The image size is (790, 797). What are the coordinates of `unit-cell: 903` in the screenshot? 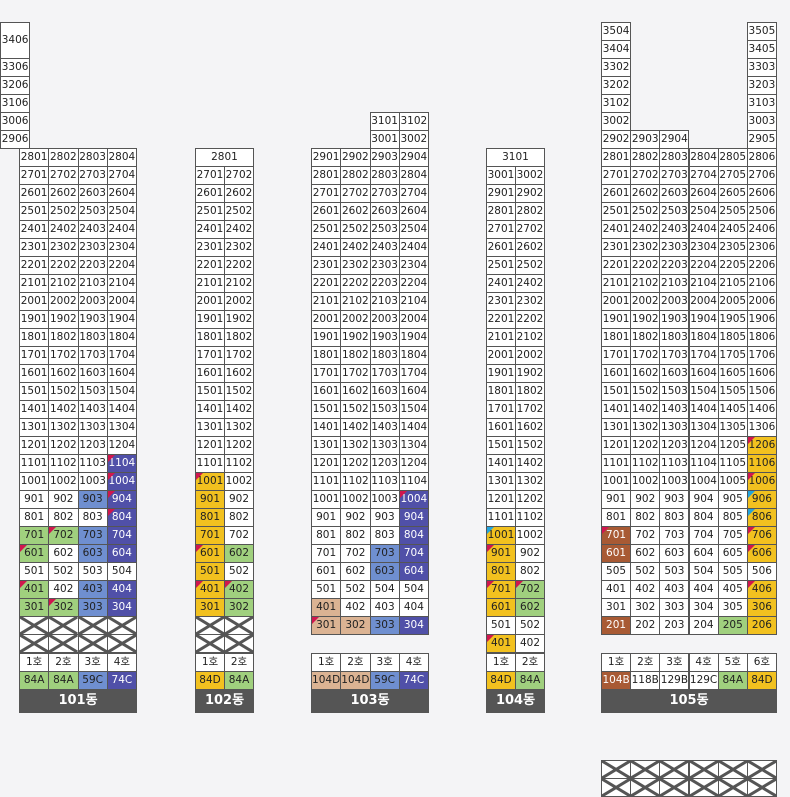 It's located at (92, 499).